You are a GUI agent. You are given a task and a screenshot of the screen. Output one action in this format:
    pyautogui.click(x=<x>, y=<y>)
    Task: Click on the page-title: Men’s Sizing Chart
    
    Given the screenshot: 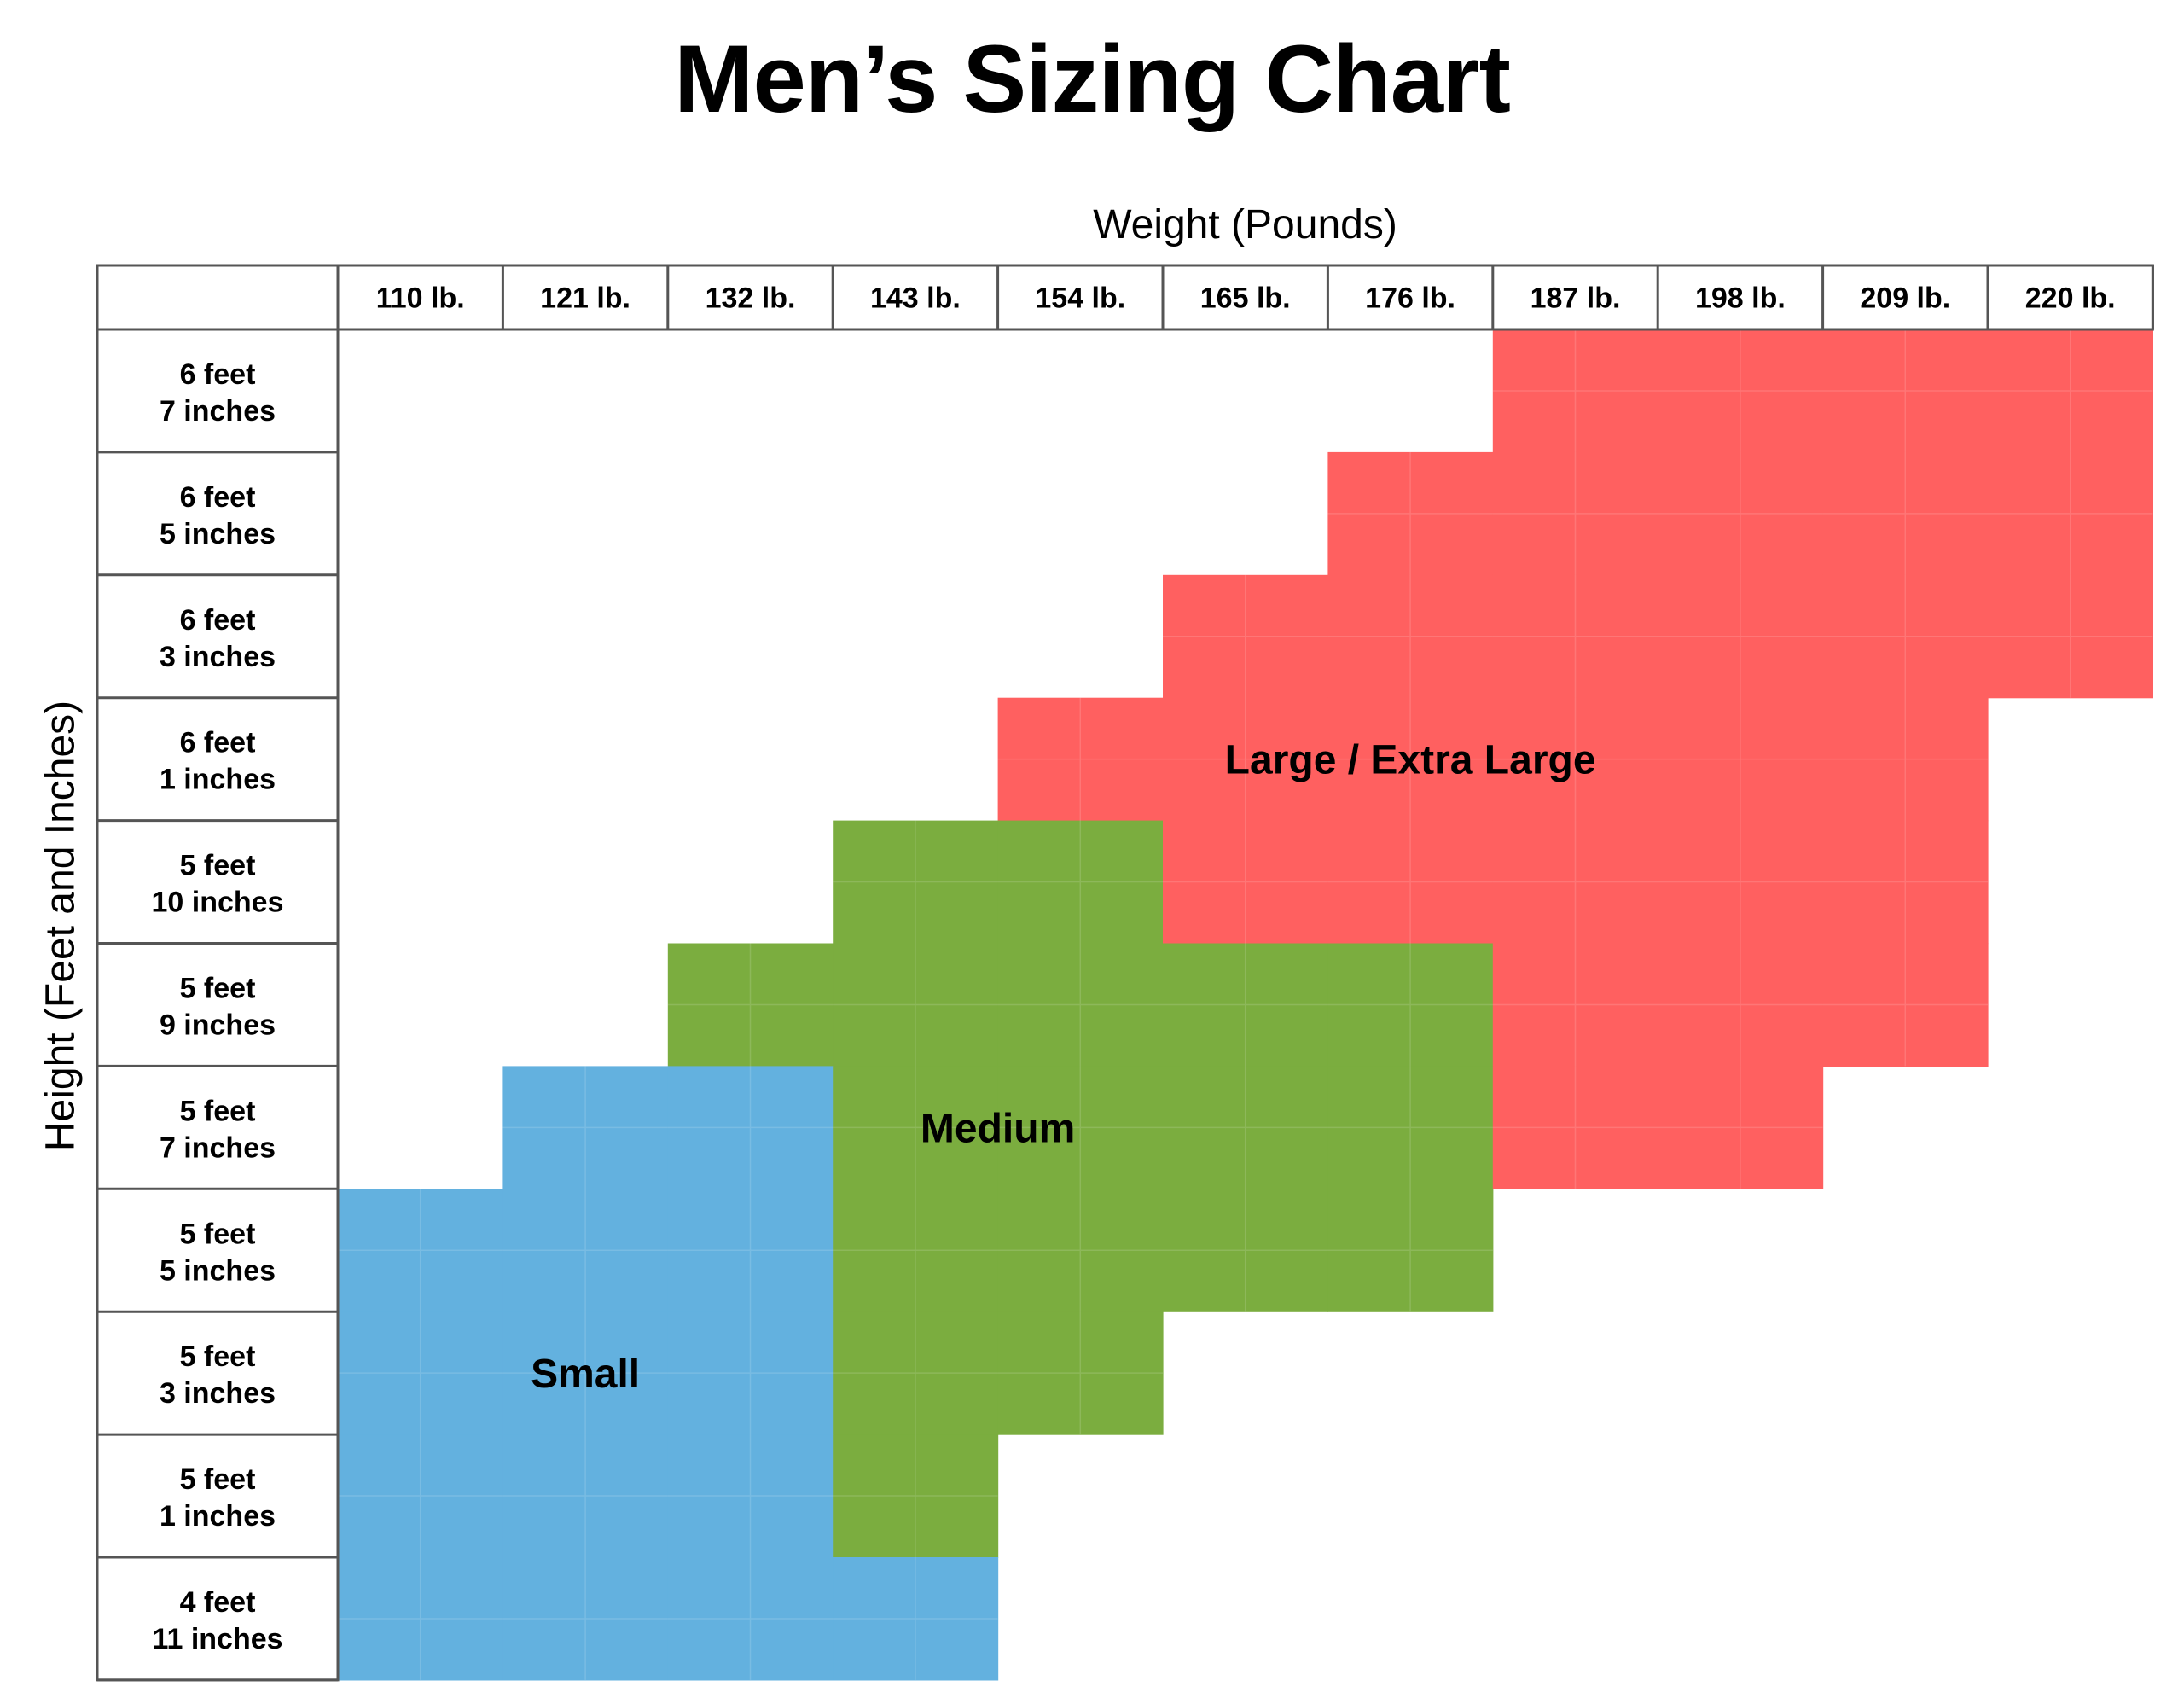 What is the action you would take?
    pyautogui.click(x=1093, y=79)
    